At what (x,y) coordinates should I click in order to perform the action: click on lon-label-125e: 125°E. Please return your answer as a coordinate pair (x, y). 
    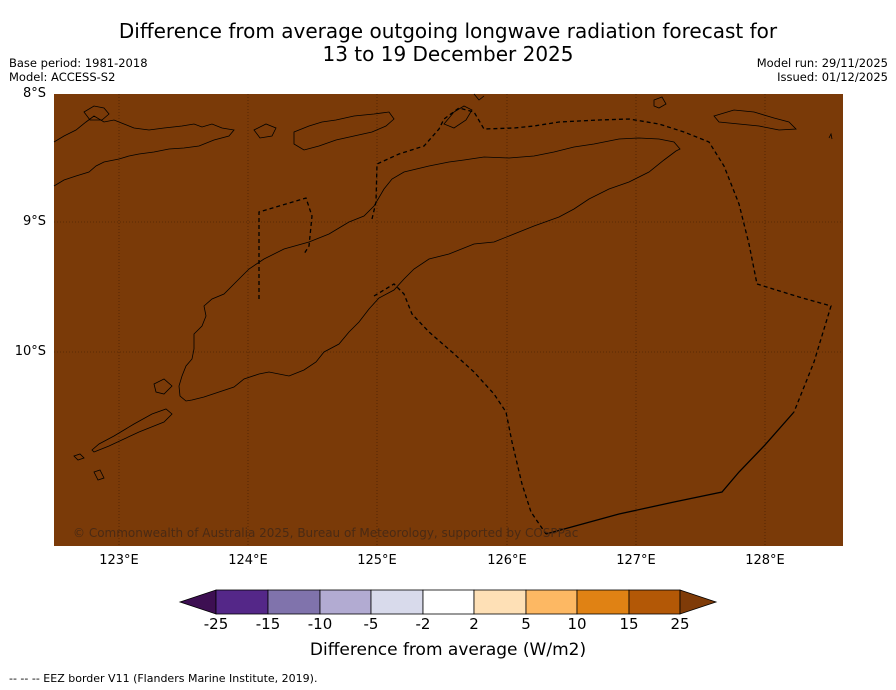
    Looking at the image, I should click on (377, 560).